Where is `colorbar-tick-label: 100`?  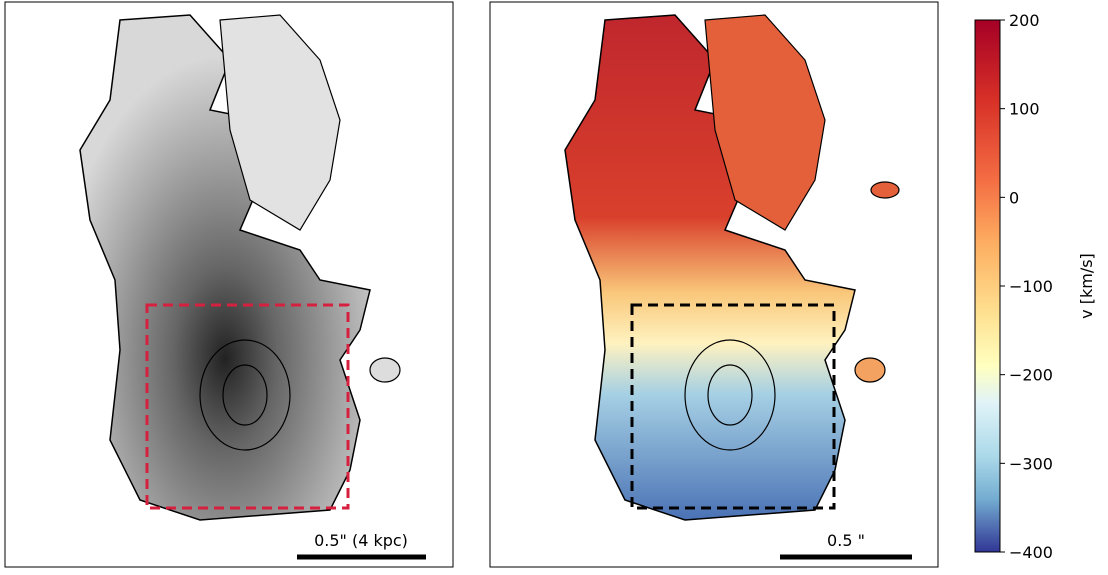
colorbar-tick-label: 100 is located at coordinates (1024, 109).